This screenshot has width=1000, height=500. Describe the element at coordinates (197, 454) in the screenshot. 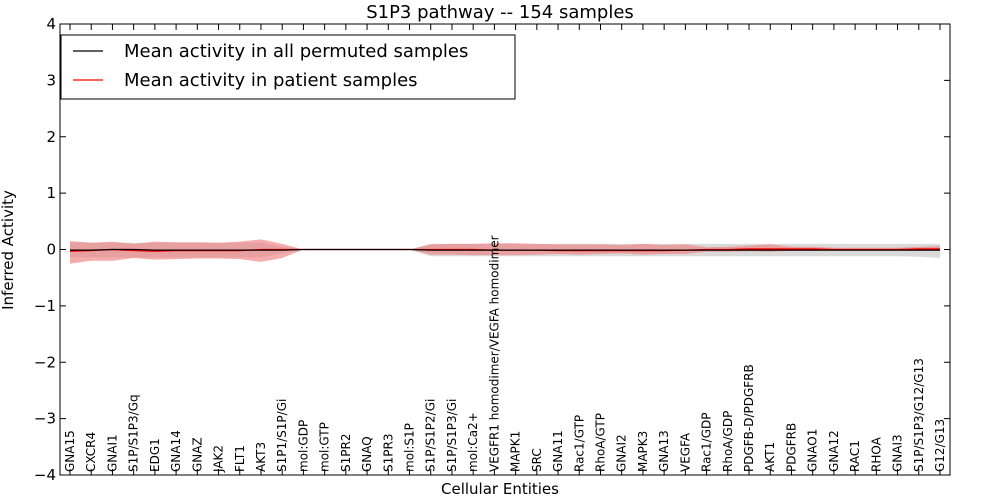

I see `x-tick-label: GNAZ` at that location.